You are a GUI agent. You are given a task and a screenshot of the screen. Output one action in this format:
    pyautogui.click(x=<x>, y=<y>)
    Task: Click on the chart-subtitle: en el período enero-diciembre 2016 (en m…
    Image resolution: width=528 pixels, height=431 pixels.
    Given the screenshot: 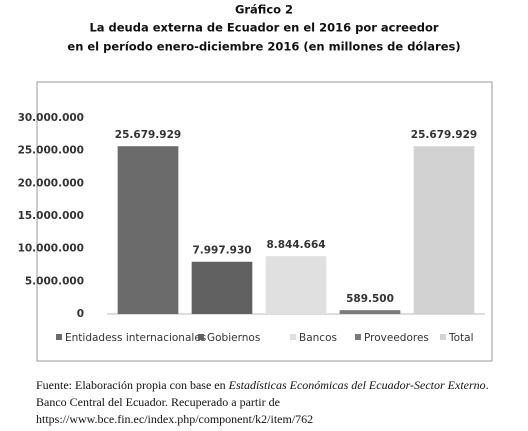 What is the action you would take?
    pyautogui.click(x=263, y=47)
    